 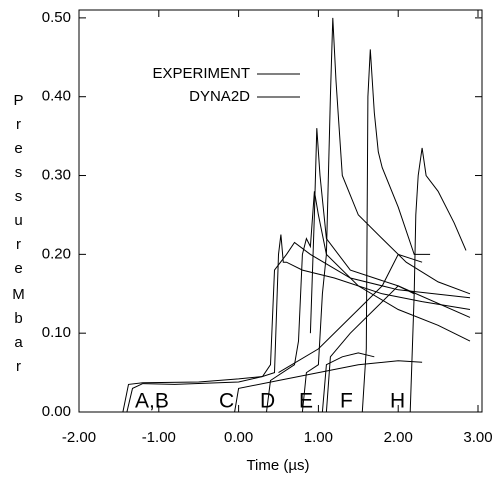 I want to click on y-tick-label: 0.00, so click(x=56, y=411).